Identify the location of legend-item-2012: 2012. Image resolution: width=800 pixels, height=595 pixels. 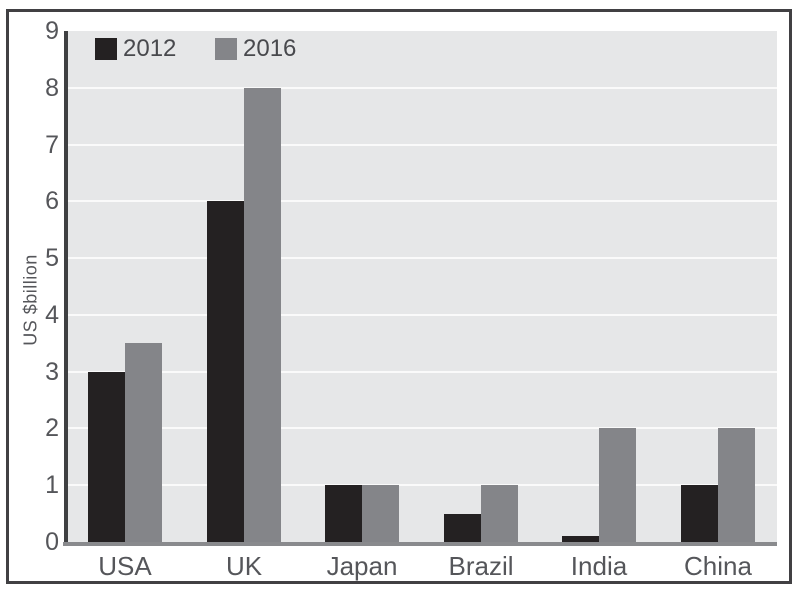
(135, 49).